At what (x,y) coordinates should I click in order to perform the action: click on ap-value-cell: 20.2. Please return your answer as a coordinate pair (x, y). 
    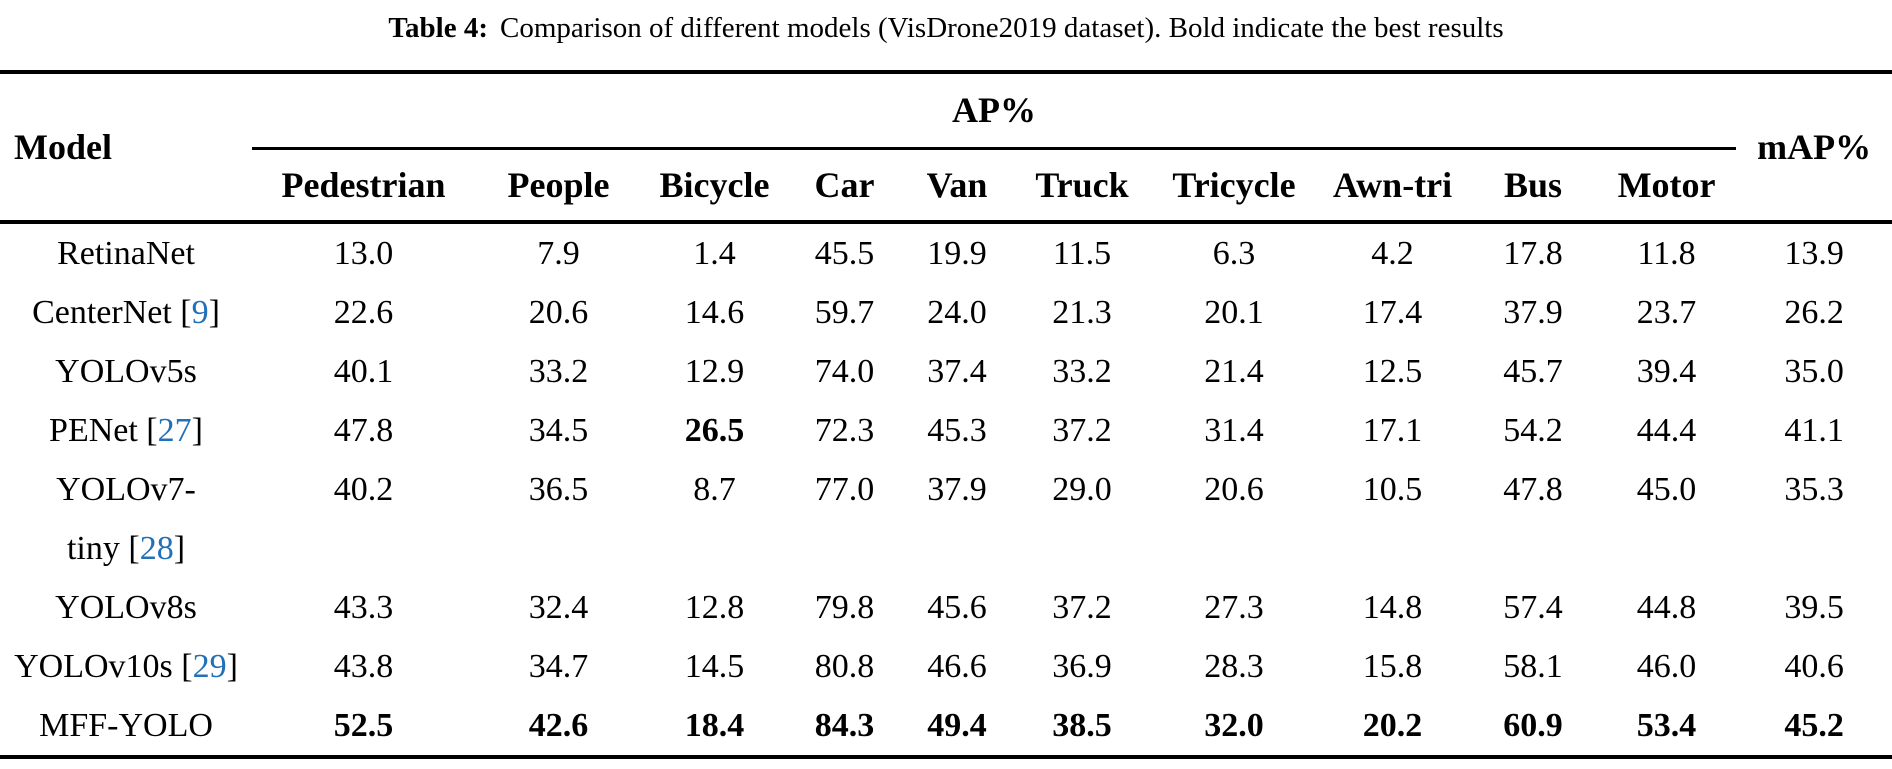
    Looking at the image, I should click on (1392, 725).